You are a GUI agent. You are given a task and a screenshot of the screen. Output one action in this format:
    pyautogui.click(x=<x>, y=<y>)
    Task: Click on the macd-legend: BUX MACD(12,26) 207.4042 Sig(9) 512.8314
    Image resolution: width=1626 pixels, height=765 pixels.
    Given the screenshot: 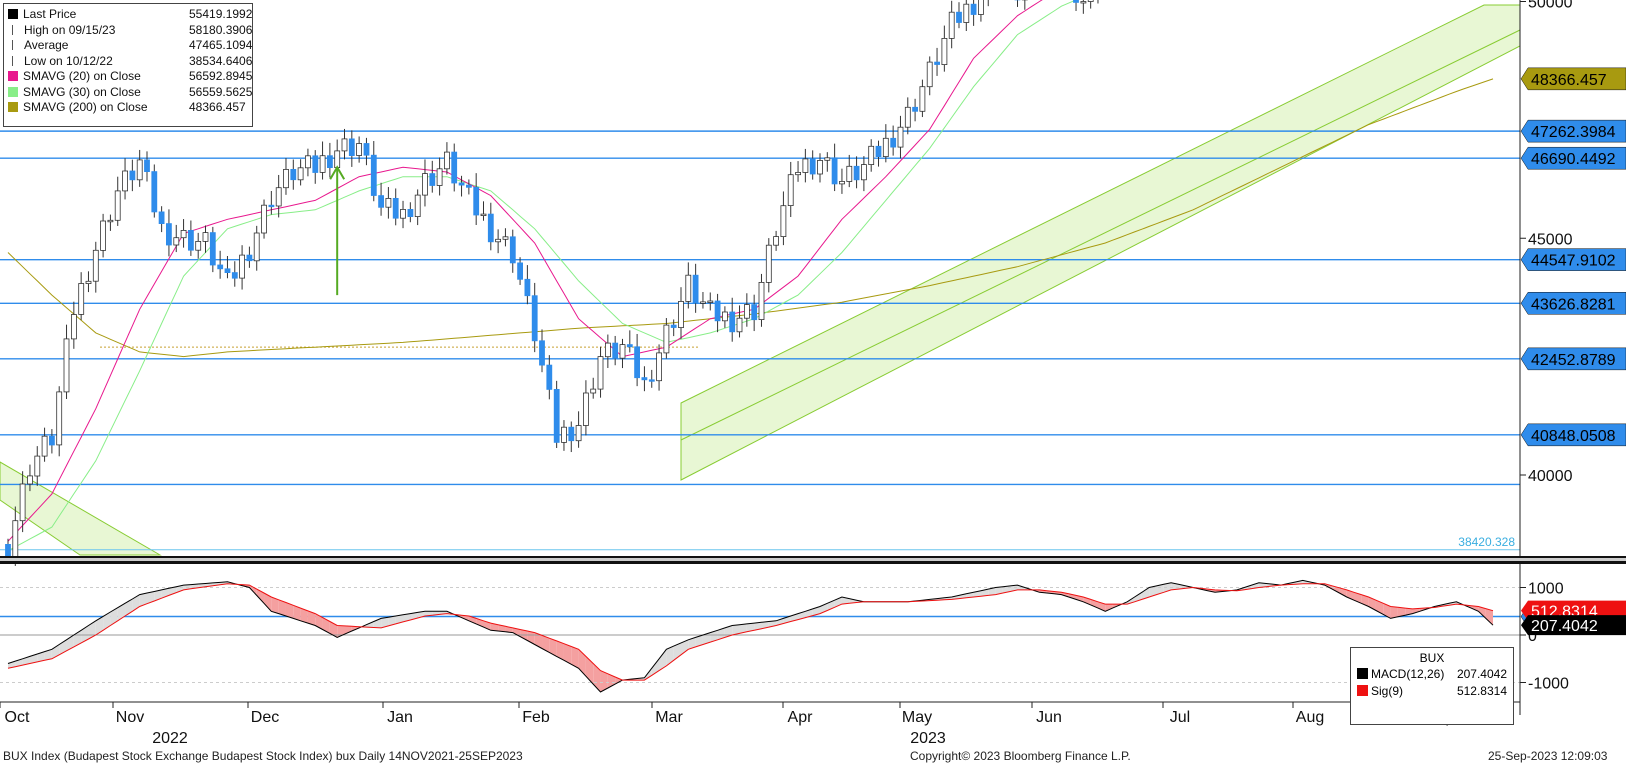 What is the action you would take?
    pyautogui.click(x=1432, y=686)
    